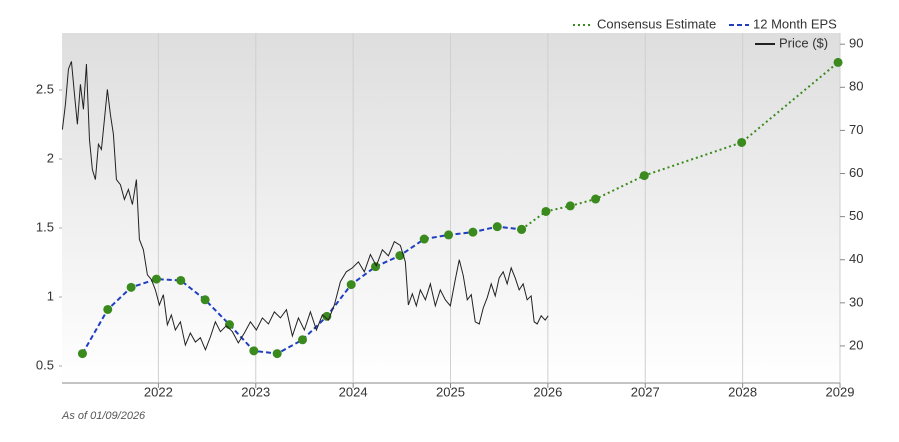 This screenshot has height=442, width=899. What do you see at coordinates (856, 86) in the screenshot?
I see `y2-tick-label: 80` at bounding box center [856, 86].